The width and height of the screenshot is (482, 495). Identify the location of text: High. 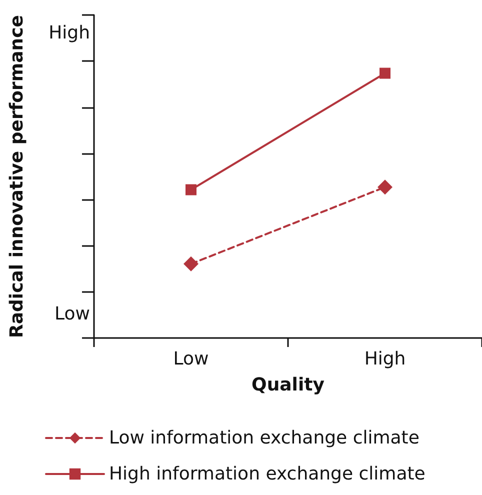
(69, 33).